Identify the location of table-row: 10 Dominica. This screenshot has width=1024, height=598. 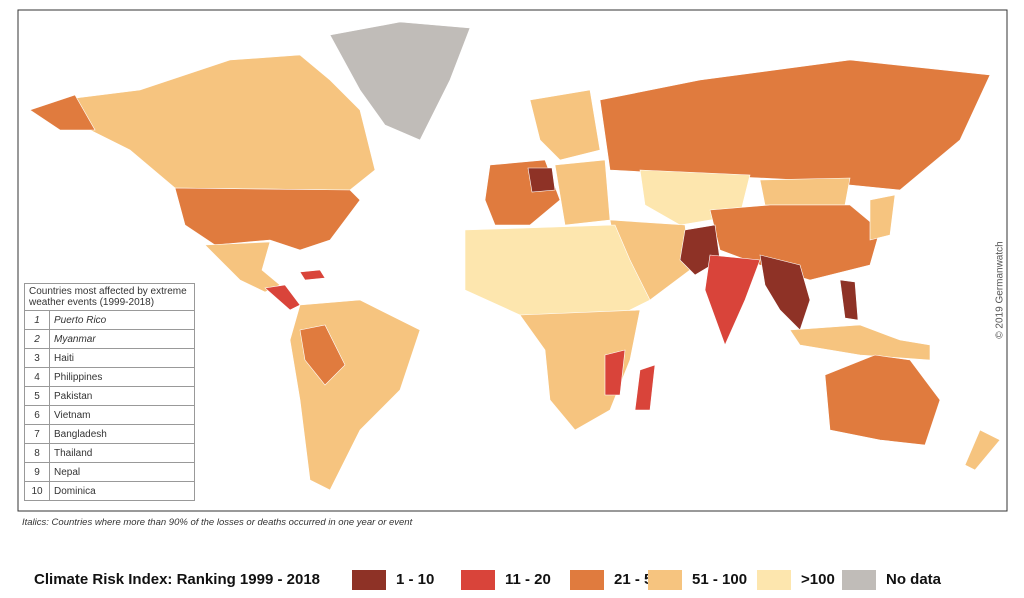
(109, 491).